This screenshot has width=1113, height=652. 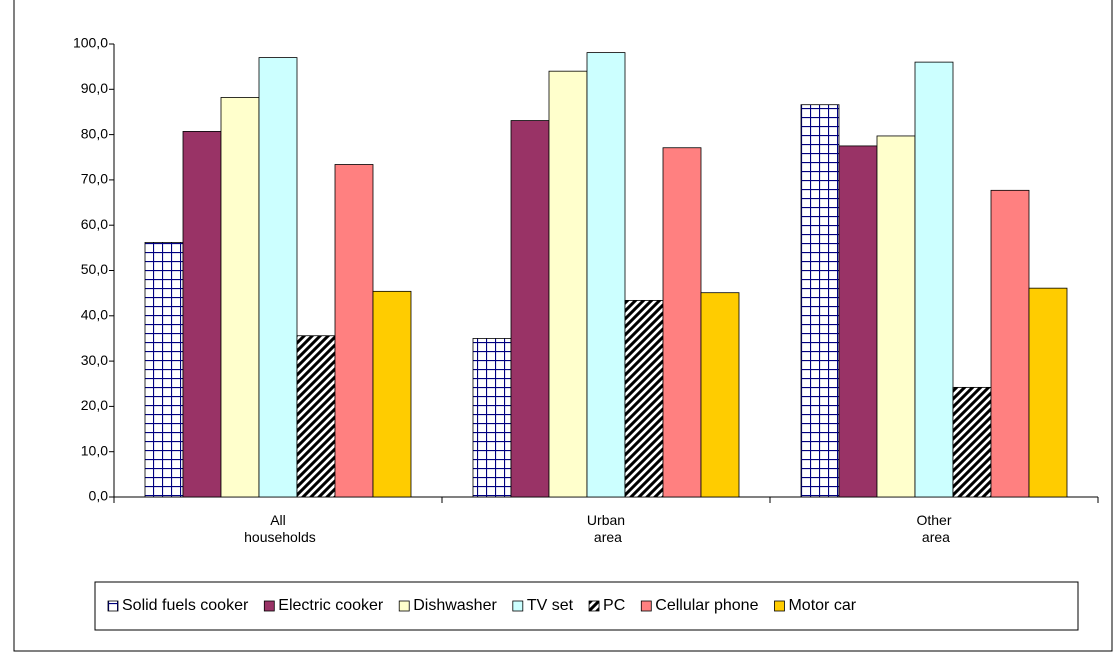 What do you see at coordinates (586, 606) in the screenshot?
I see `legend-box` at bounding box center [586, 606].